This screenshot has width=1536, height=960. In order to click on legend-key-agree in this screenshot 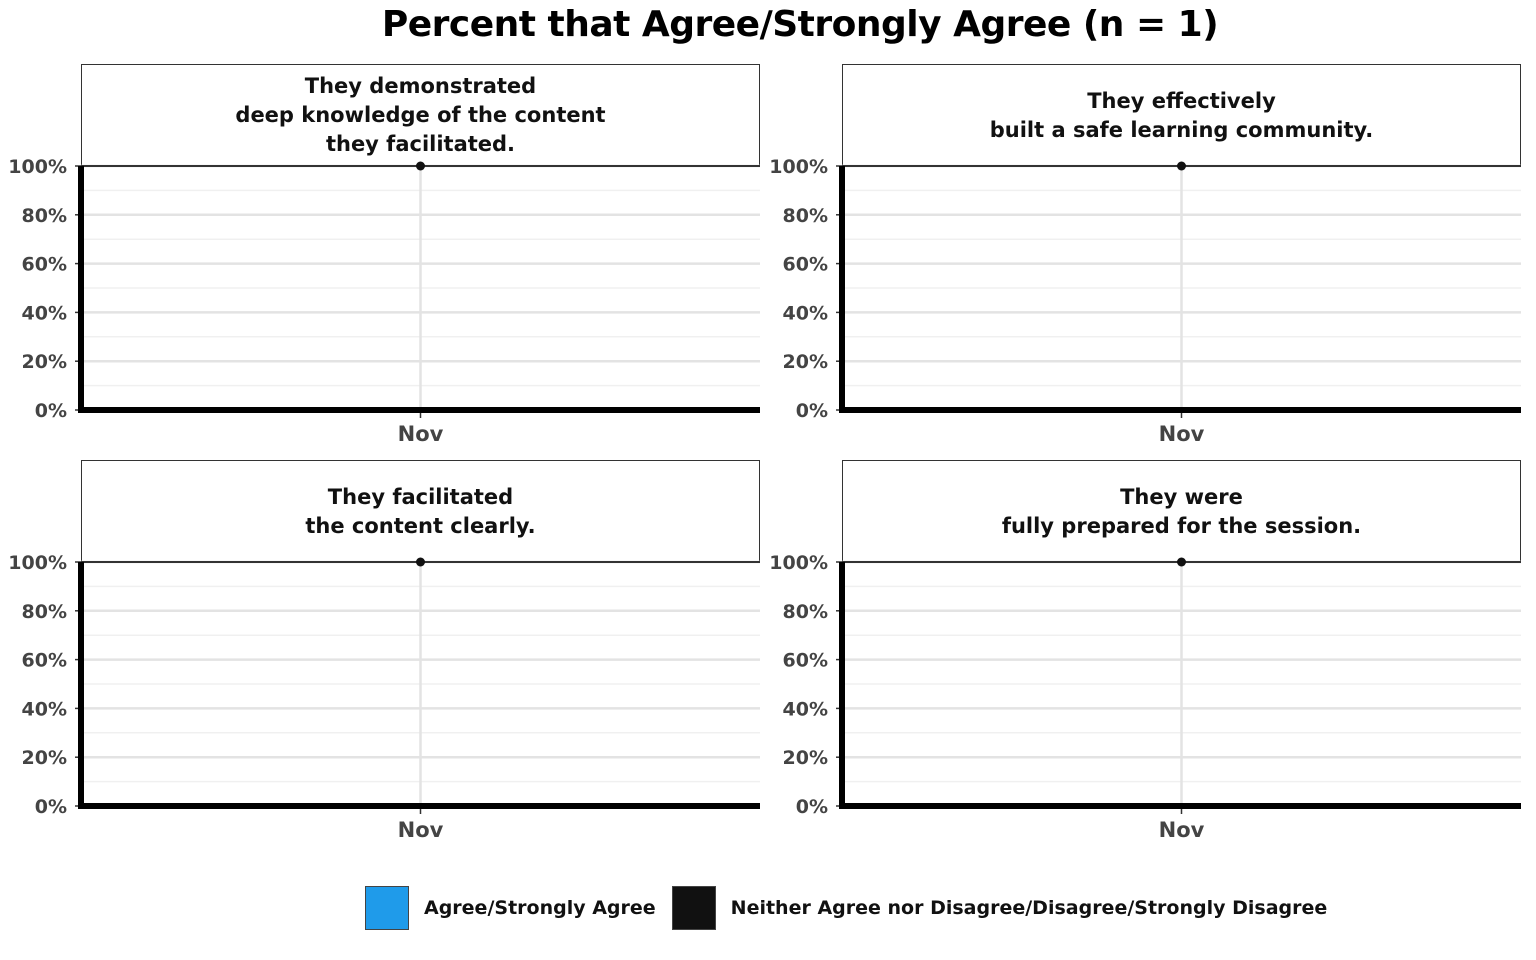, I will do `click(387, 908)`.